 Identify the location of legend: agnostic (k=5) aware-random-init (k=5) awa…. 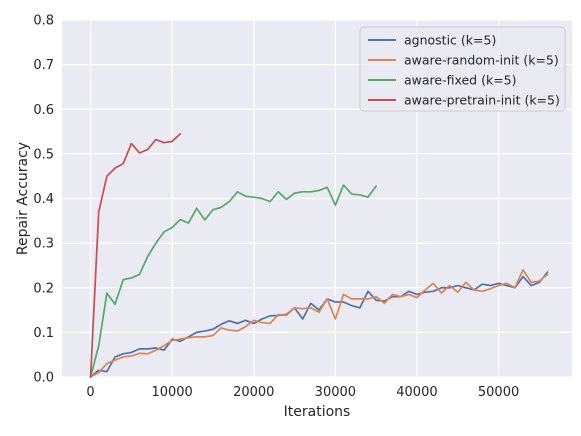
(462, 69).